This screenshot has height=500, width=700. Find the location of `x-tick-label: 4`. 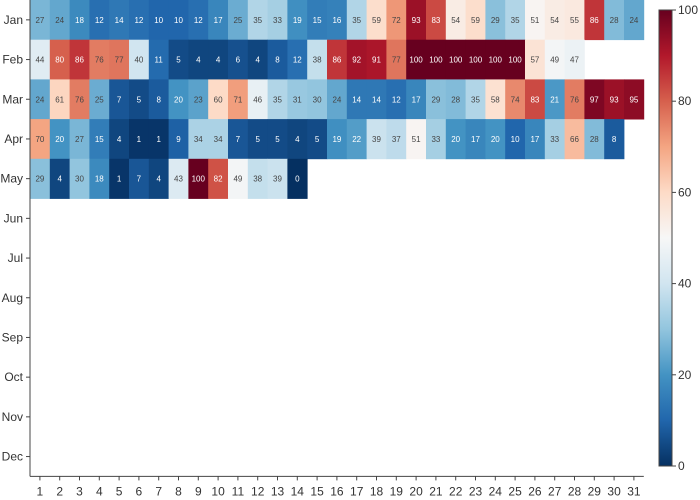

x-tick-label: 4 is located at coordinates (99, 491).